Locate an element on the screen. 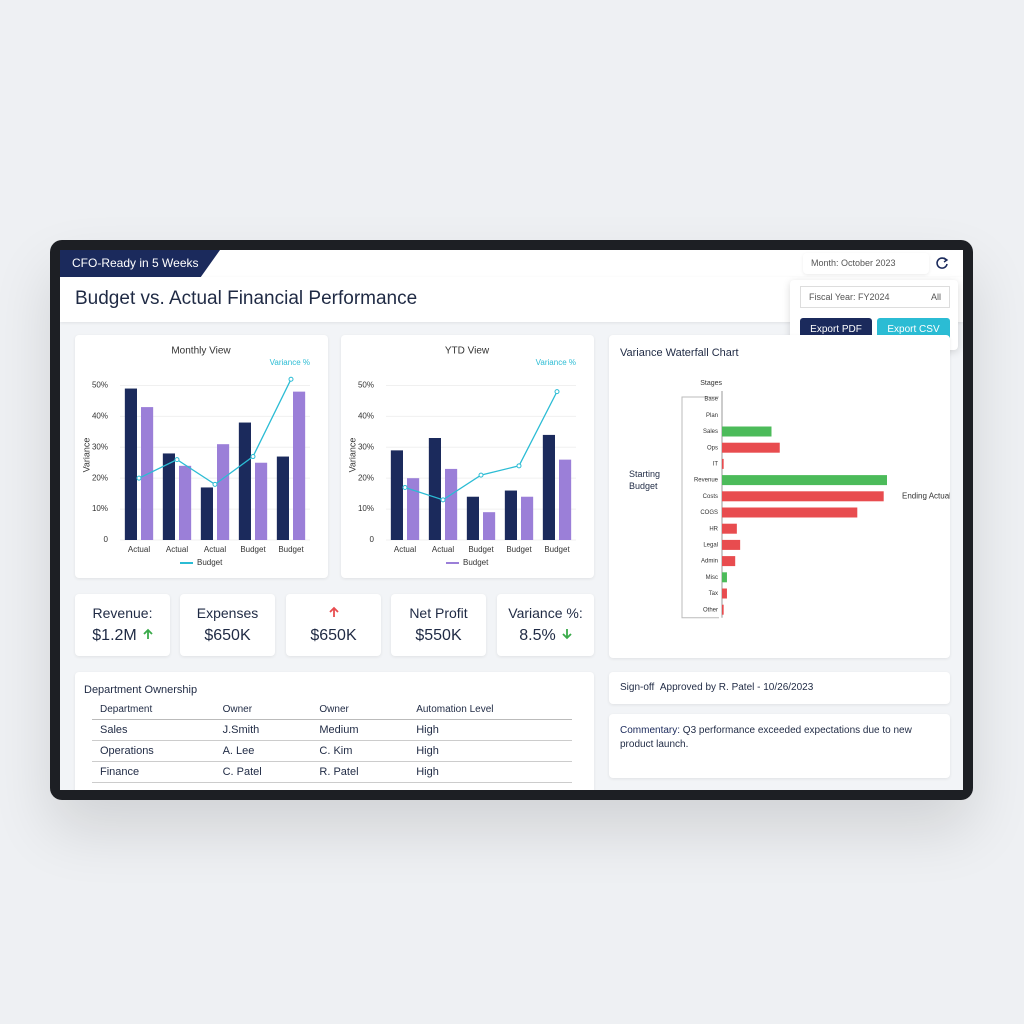 The width and height of the screenshot is (1024, 1024). kpi-value-row: $550K is located at coordinates (438, 636).